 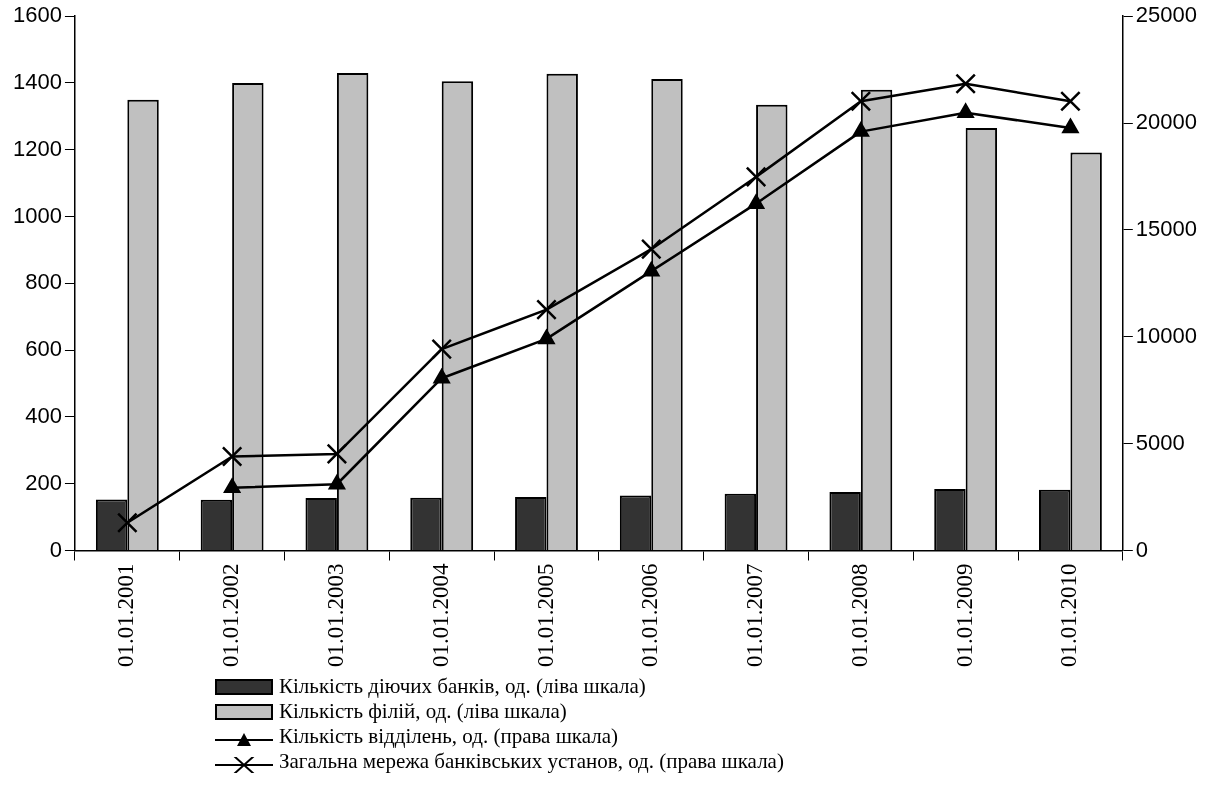 What do you see at coordinates (37, 148) in the screenshot?
I see `y-tick-label: 1200` at bounding box center [37, 148].